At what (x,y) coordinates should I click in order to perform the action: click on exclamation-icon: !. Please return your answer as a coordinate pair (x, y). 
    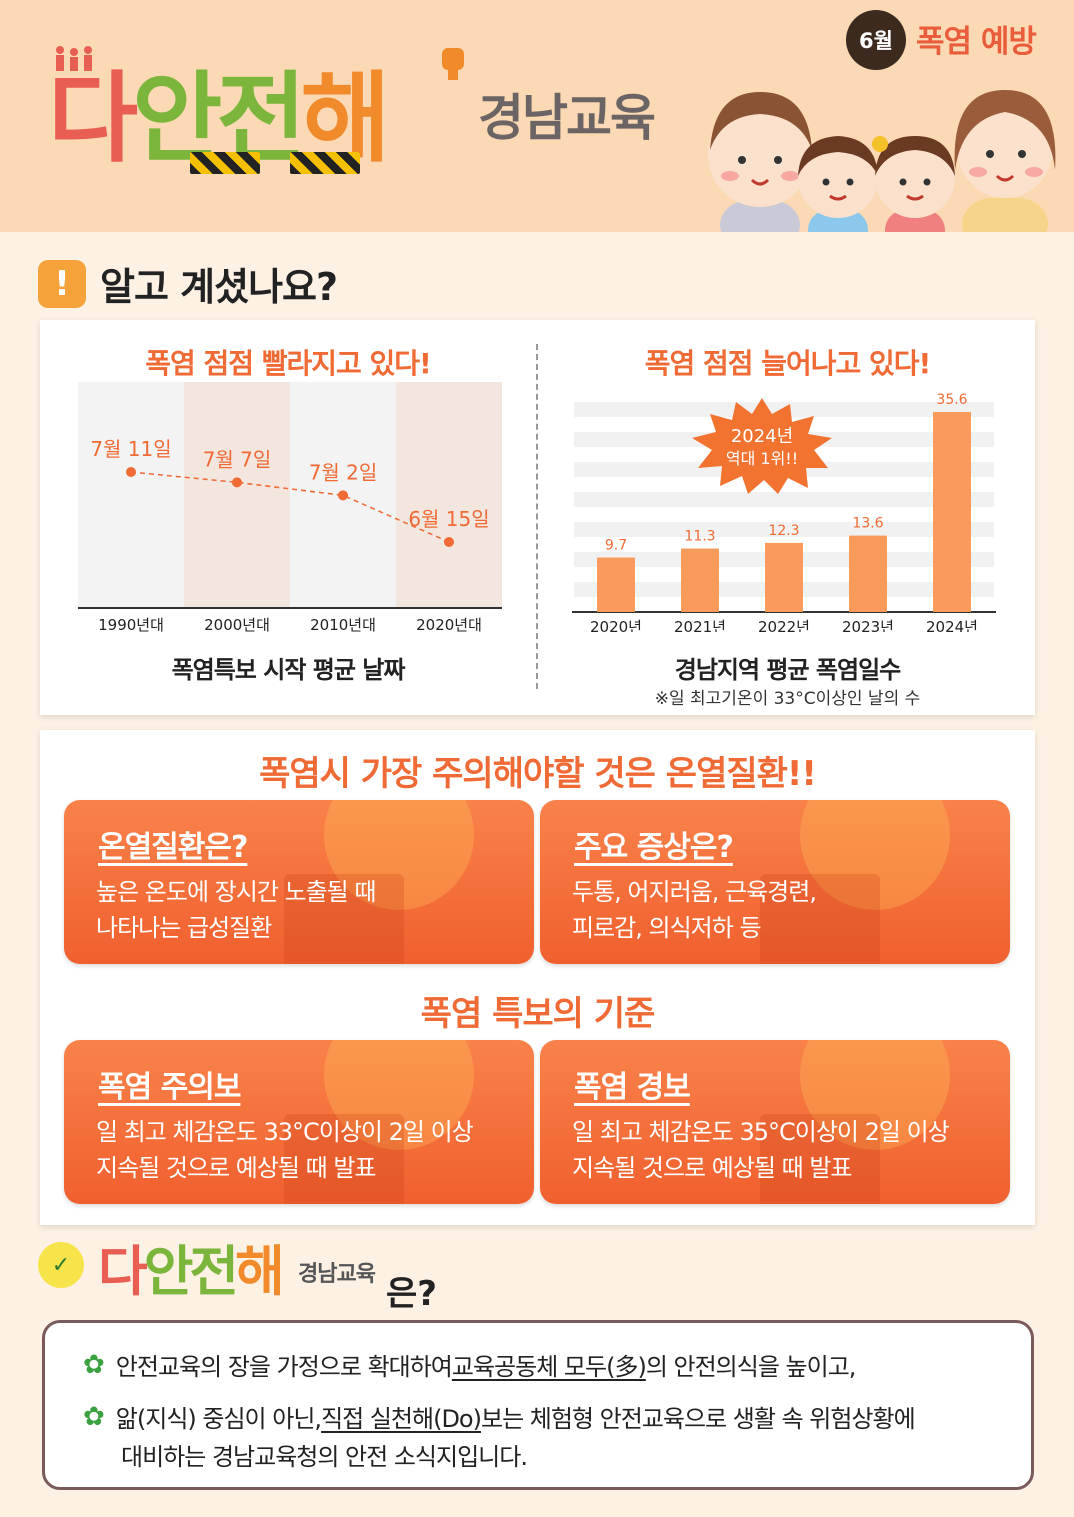
    Looking at the image, I should click on (62, 283).